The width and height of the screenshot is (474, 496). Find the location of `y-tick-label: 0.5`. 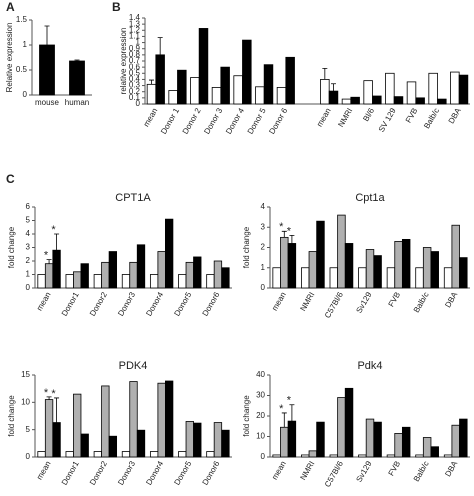

y-tick-label: 0.5 is located at coordinates (135, 72).